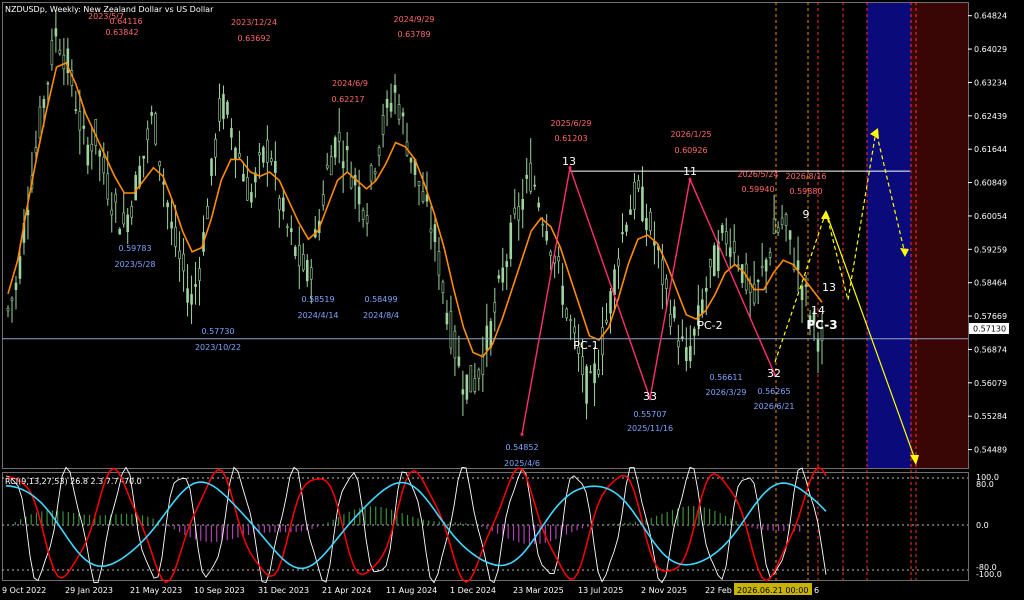  What do you see at coordinates (846, 296) in the screenshot?
I see `projection-arrows` at bounding box center [846, 296].